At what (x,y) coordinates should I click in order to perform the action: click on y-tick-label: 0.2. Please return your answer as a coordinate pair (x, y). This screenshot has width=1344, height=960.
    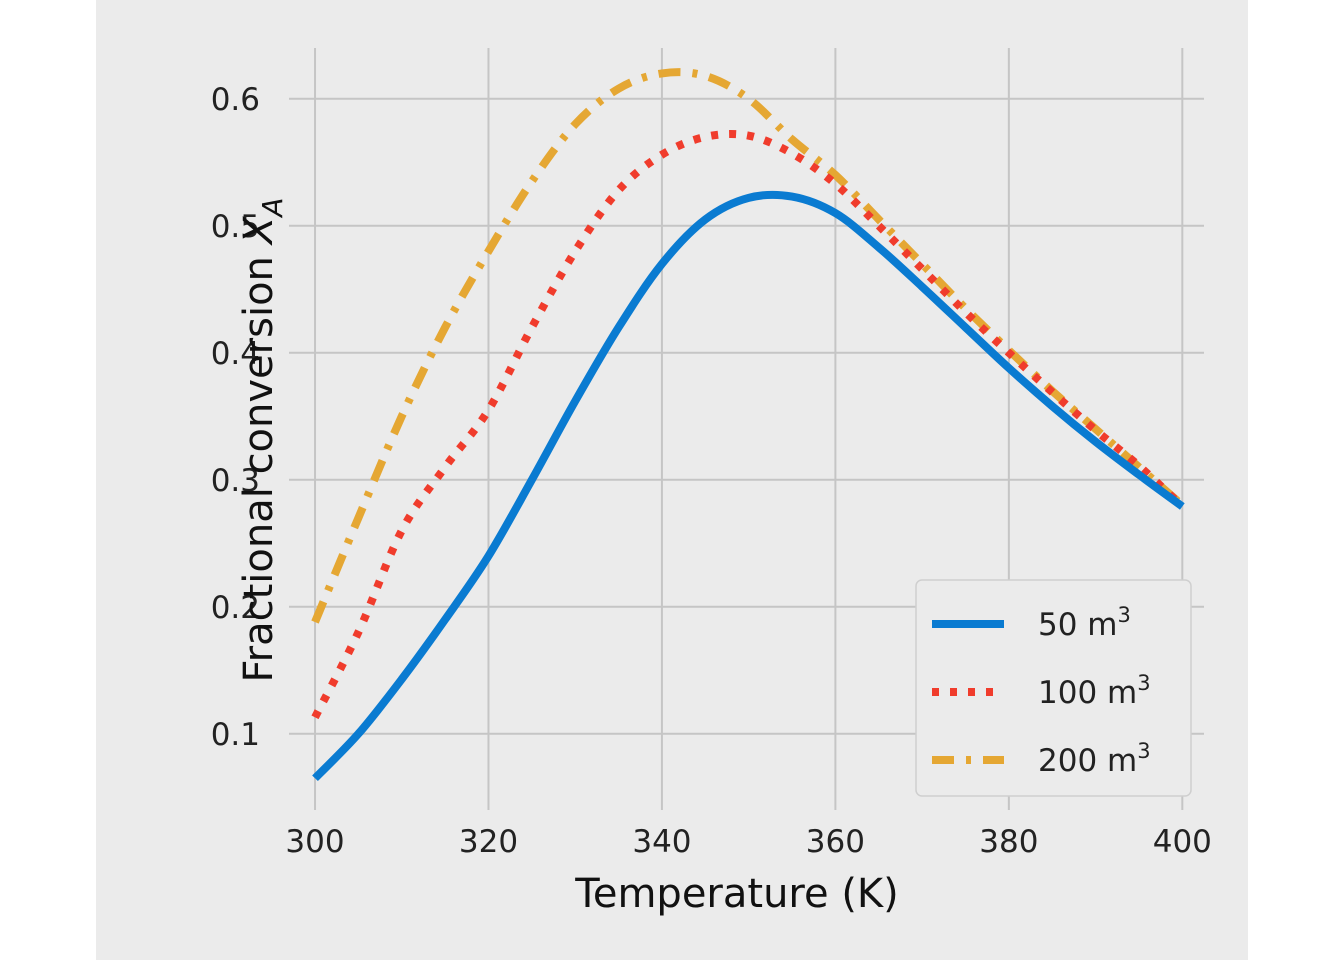
    Looking at the image, I should click on (235, 608).